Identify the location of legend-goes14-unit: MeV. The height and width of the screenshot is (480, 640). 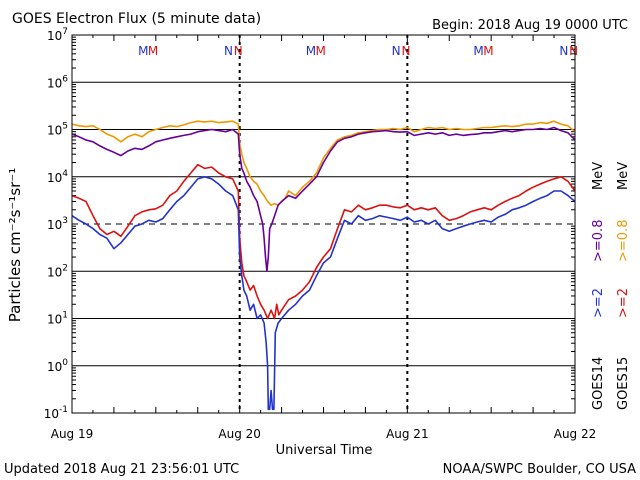
(598, 176).